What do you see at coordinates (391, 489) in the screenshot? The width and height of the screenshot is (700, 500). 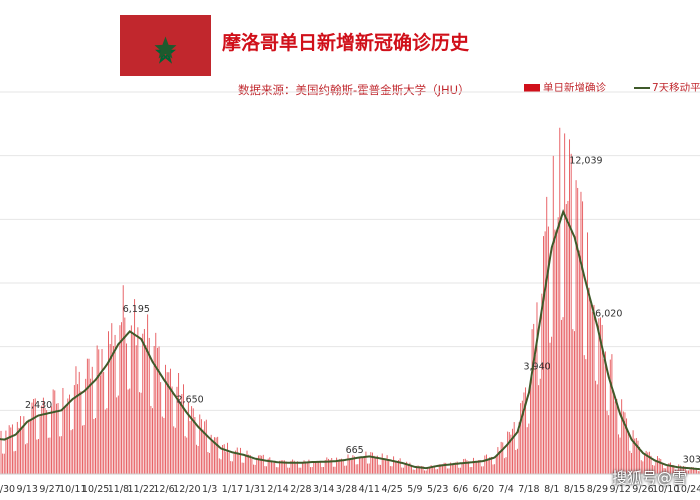 I see `x-tick-label: 4/25` at bounding box center [391, 489].